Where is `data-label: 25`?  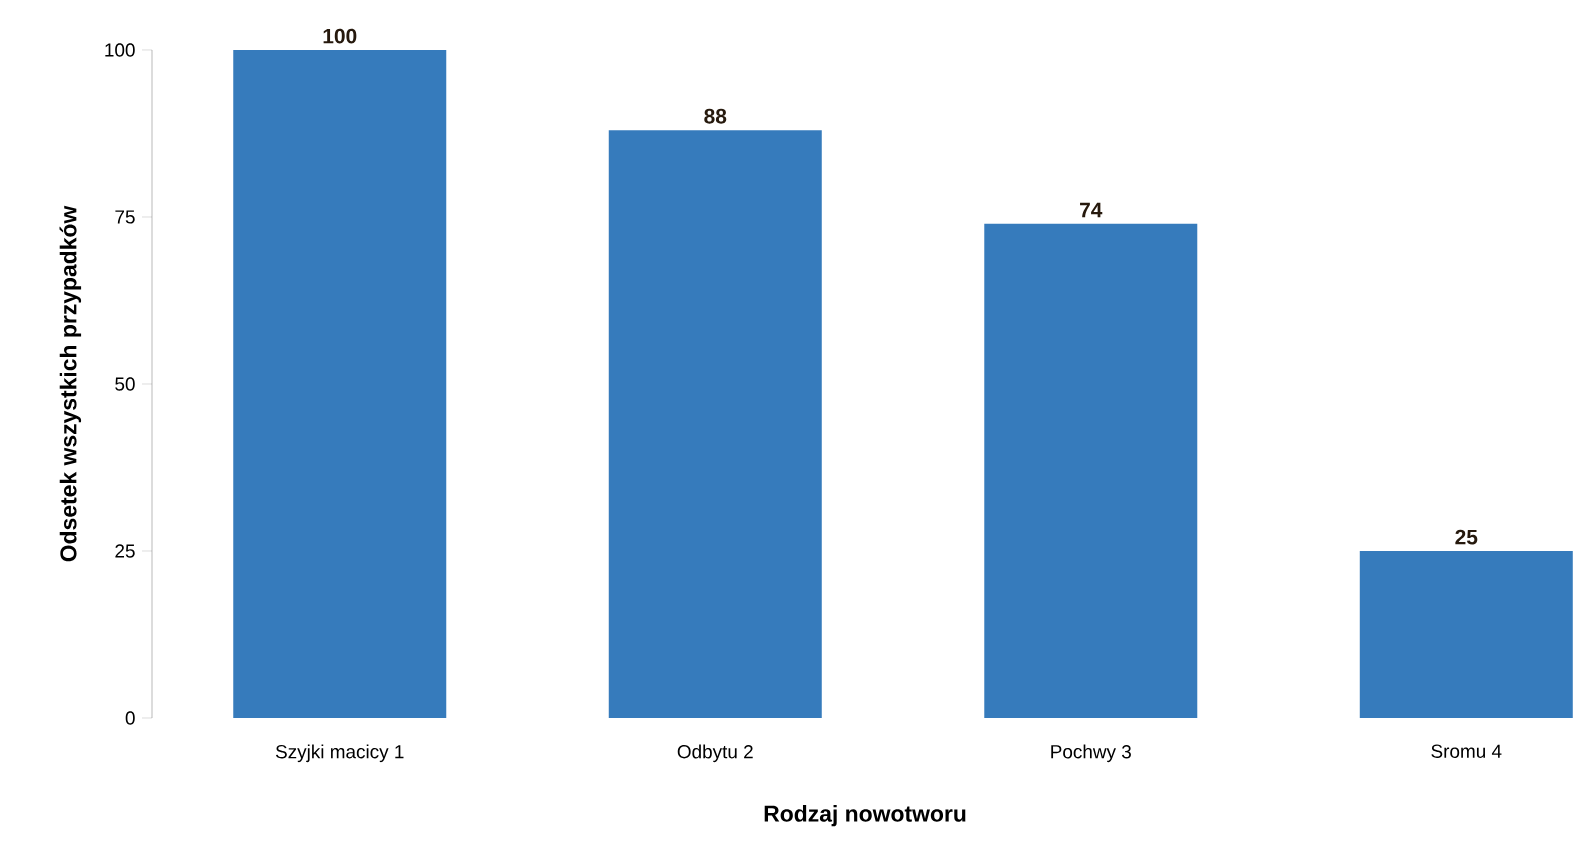 data-label: 25 is located at coordinates (1466, 537).